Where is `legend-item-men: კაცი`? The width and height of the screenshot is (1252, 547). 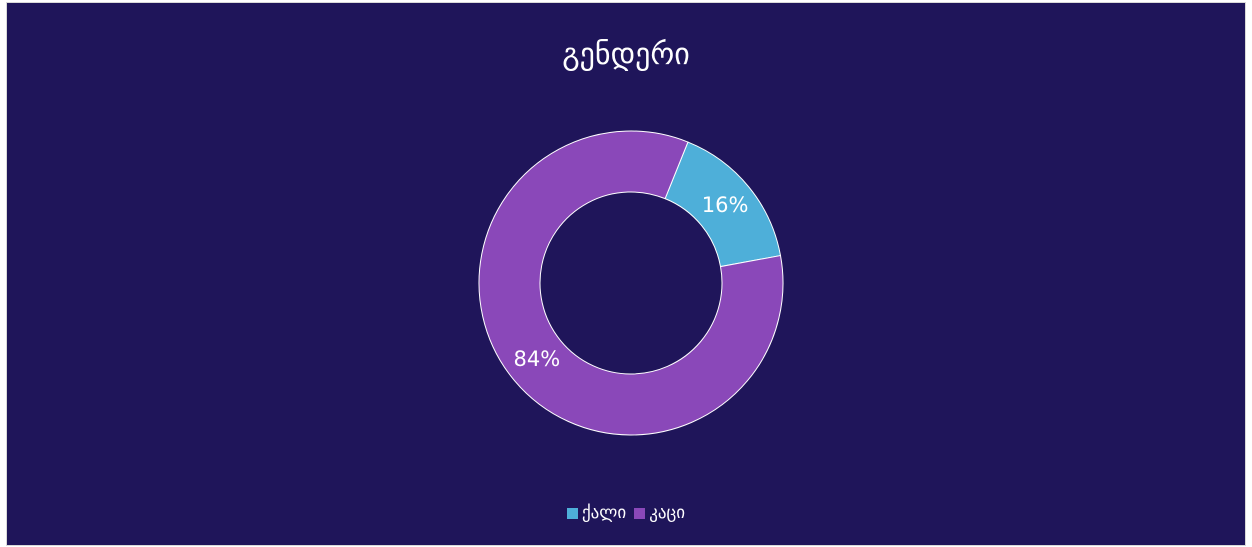 legend-item-men: კაცი is located at coordinates (659, 513).